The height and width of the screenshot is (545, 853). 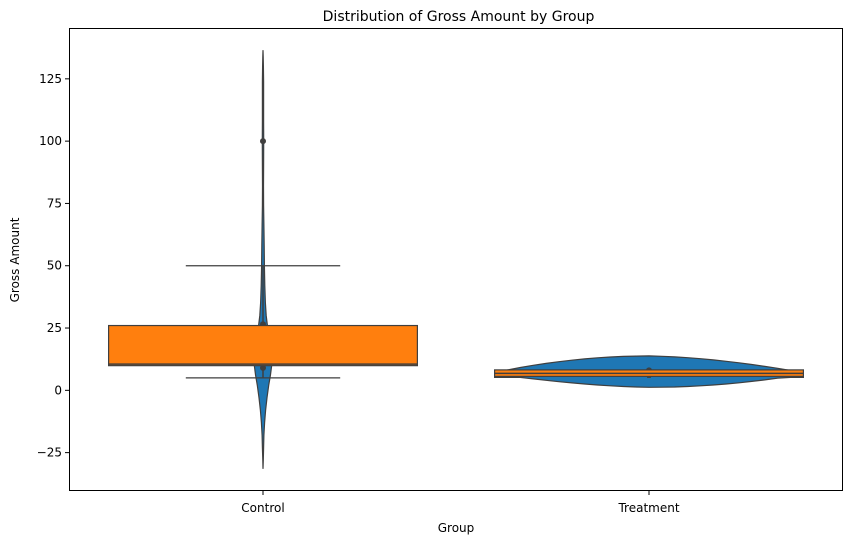 What do you see at coordinates (15, 259) in the screenshot?
I see `y-axis-title: Gross Amount` at bounding box center [15, 259].